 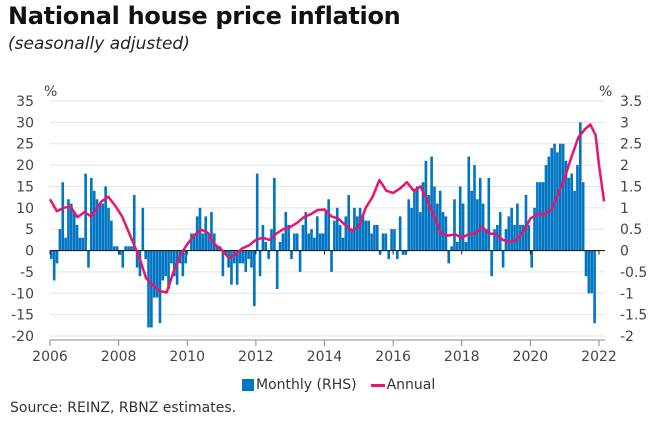 What do you see at coordinates (29, 252) in the screenshot?
I see `left-tick-label: 0` at bounding box center [29, 252].